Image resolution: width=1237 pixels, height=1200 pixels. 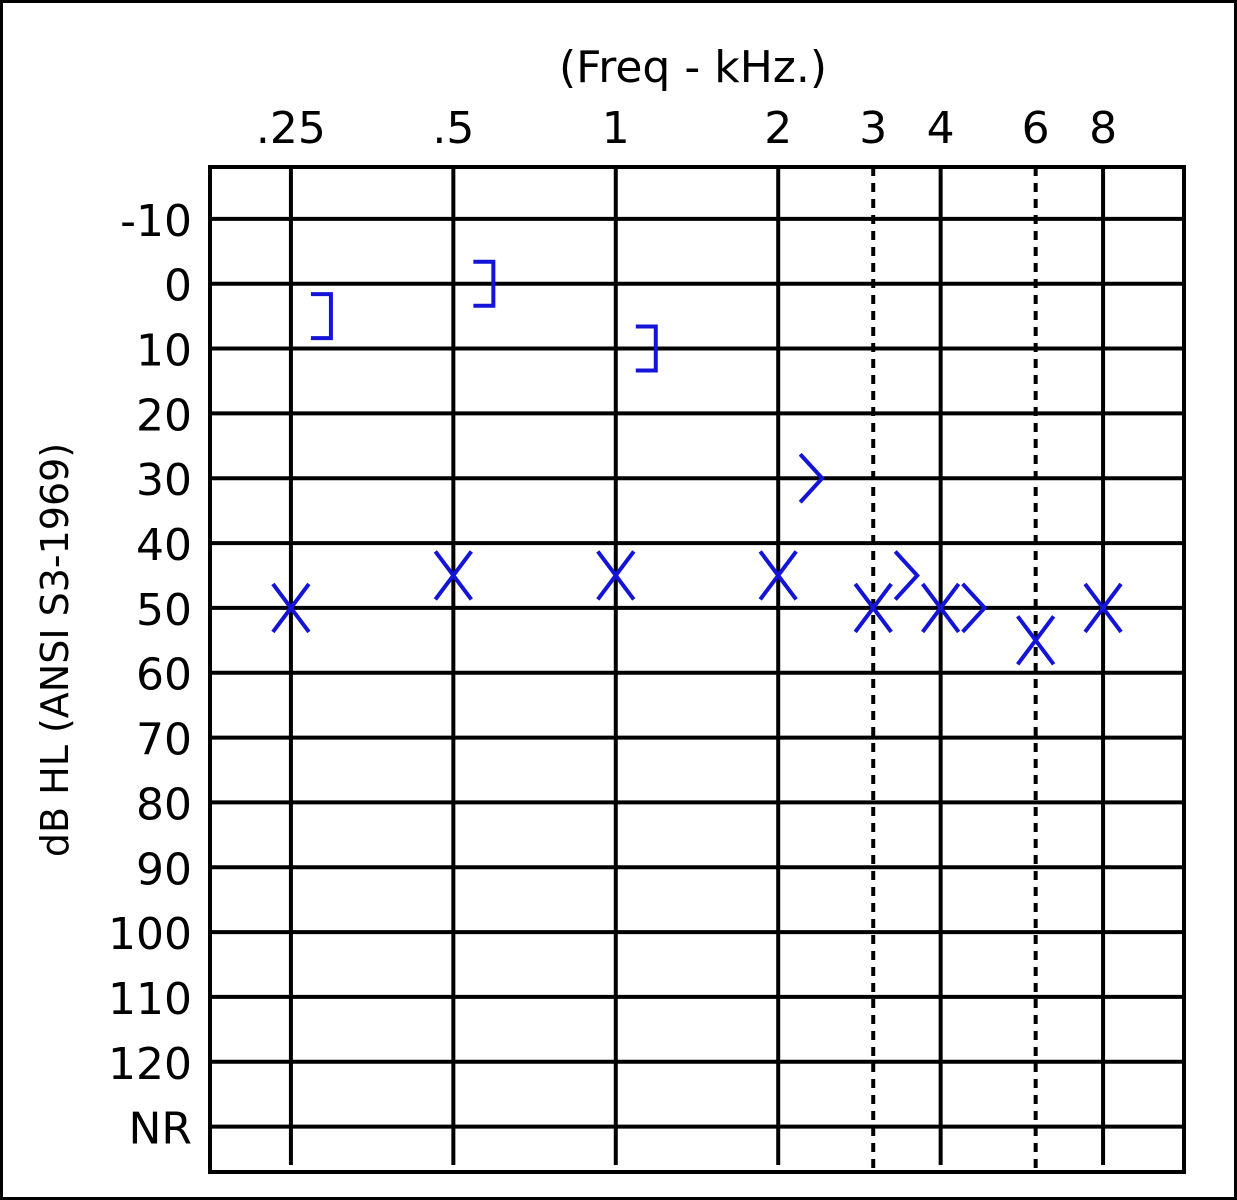 What do you see at coordinates (1103, 128) in the screenshot?
I see `x-tick-label: 8` at bounding box center [1103, 128].